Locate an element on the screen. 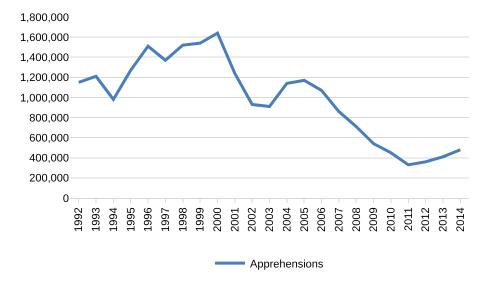 The image size is (481, 289). x-tick-label: 2013 is located at coordinates (444, 219).